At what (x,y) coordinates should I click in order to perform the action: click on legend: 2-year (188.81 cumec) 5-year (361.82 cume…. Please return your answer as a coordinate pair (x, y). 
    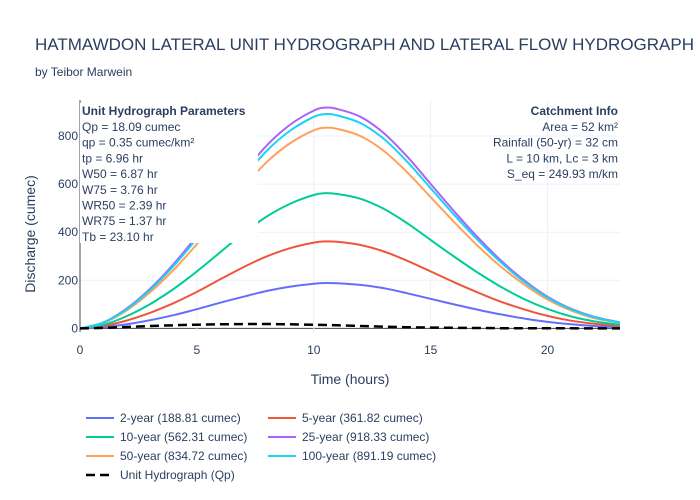
    Looking at the image, I should click on (261, 446).